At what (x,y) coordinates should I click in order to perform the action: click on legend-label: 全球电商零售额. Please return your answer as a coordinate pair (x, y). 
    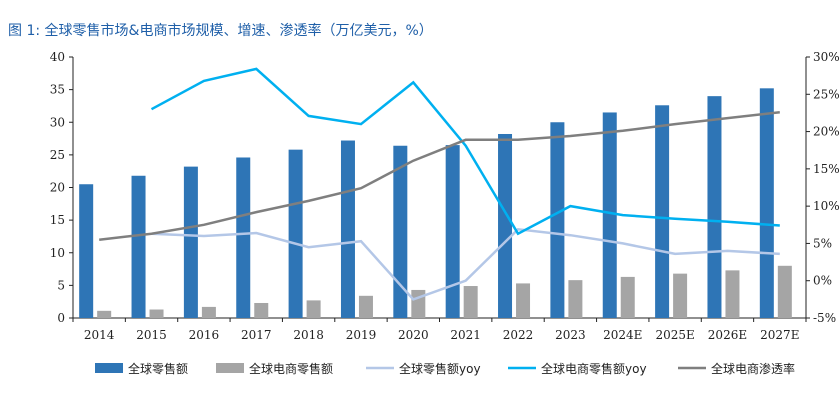
    Looking at the image, I should click on (291, 368).